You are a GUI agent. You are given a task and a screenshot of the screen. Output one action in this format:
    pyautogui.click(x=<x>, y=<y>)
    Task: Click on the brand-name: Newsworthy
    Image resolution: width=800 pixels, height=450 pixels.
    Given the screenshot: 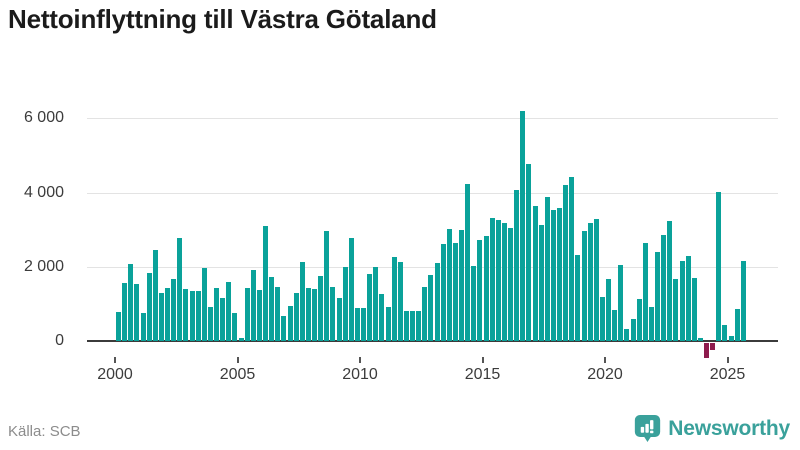 What is the action you would take?
    pyautogui.click(x=729, y=428)
    